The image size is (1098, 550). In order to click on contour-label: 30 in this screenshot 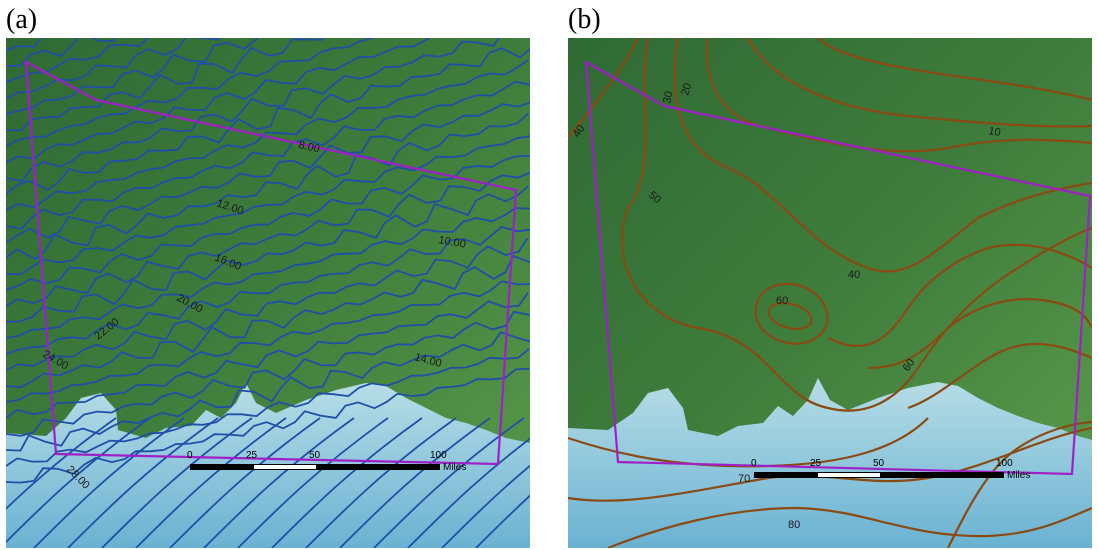, I will do `click(668, 97)`.